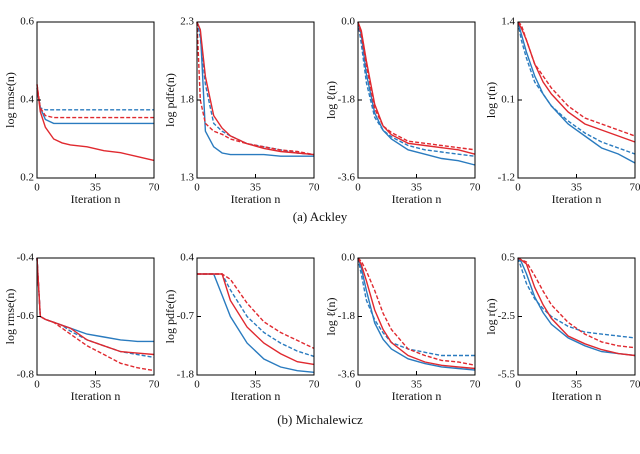  What do you see at coordinates (26, 316) in the screenshot?
I see `y-tick-label: -0.6` at bounding box center [26, 316].